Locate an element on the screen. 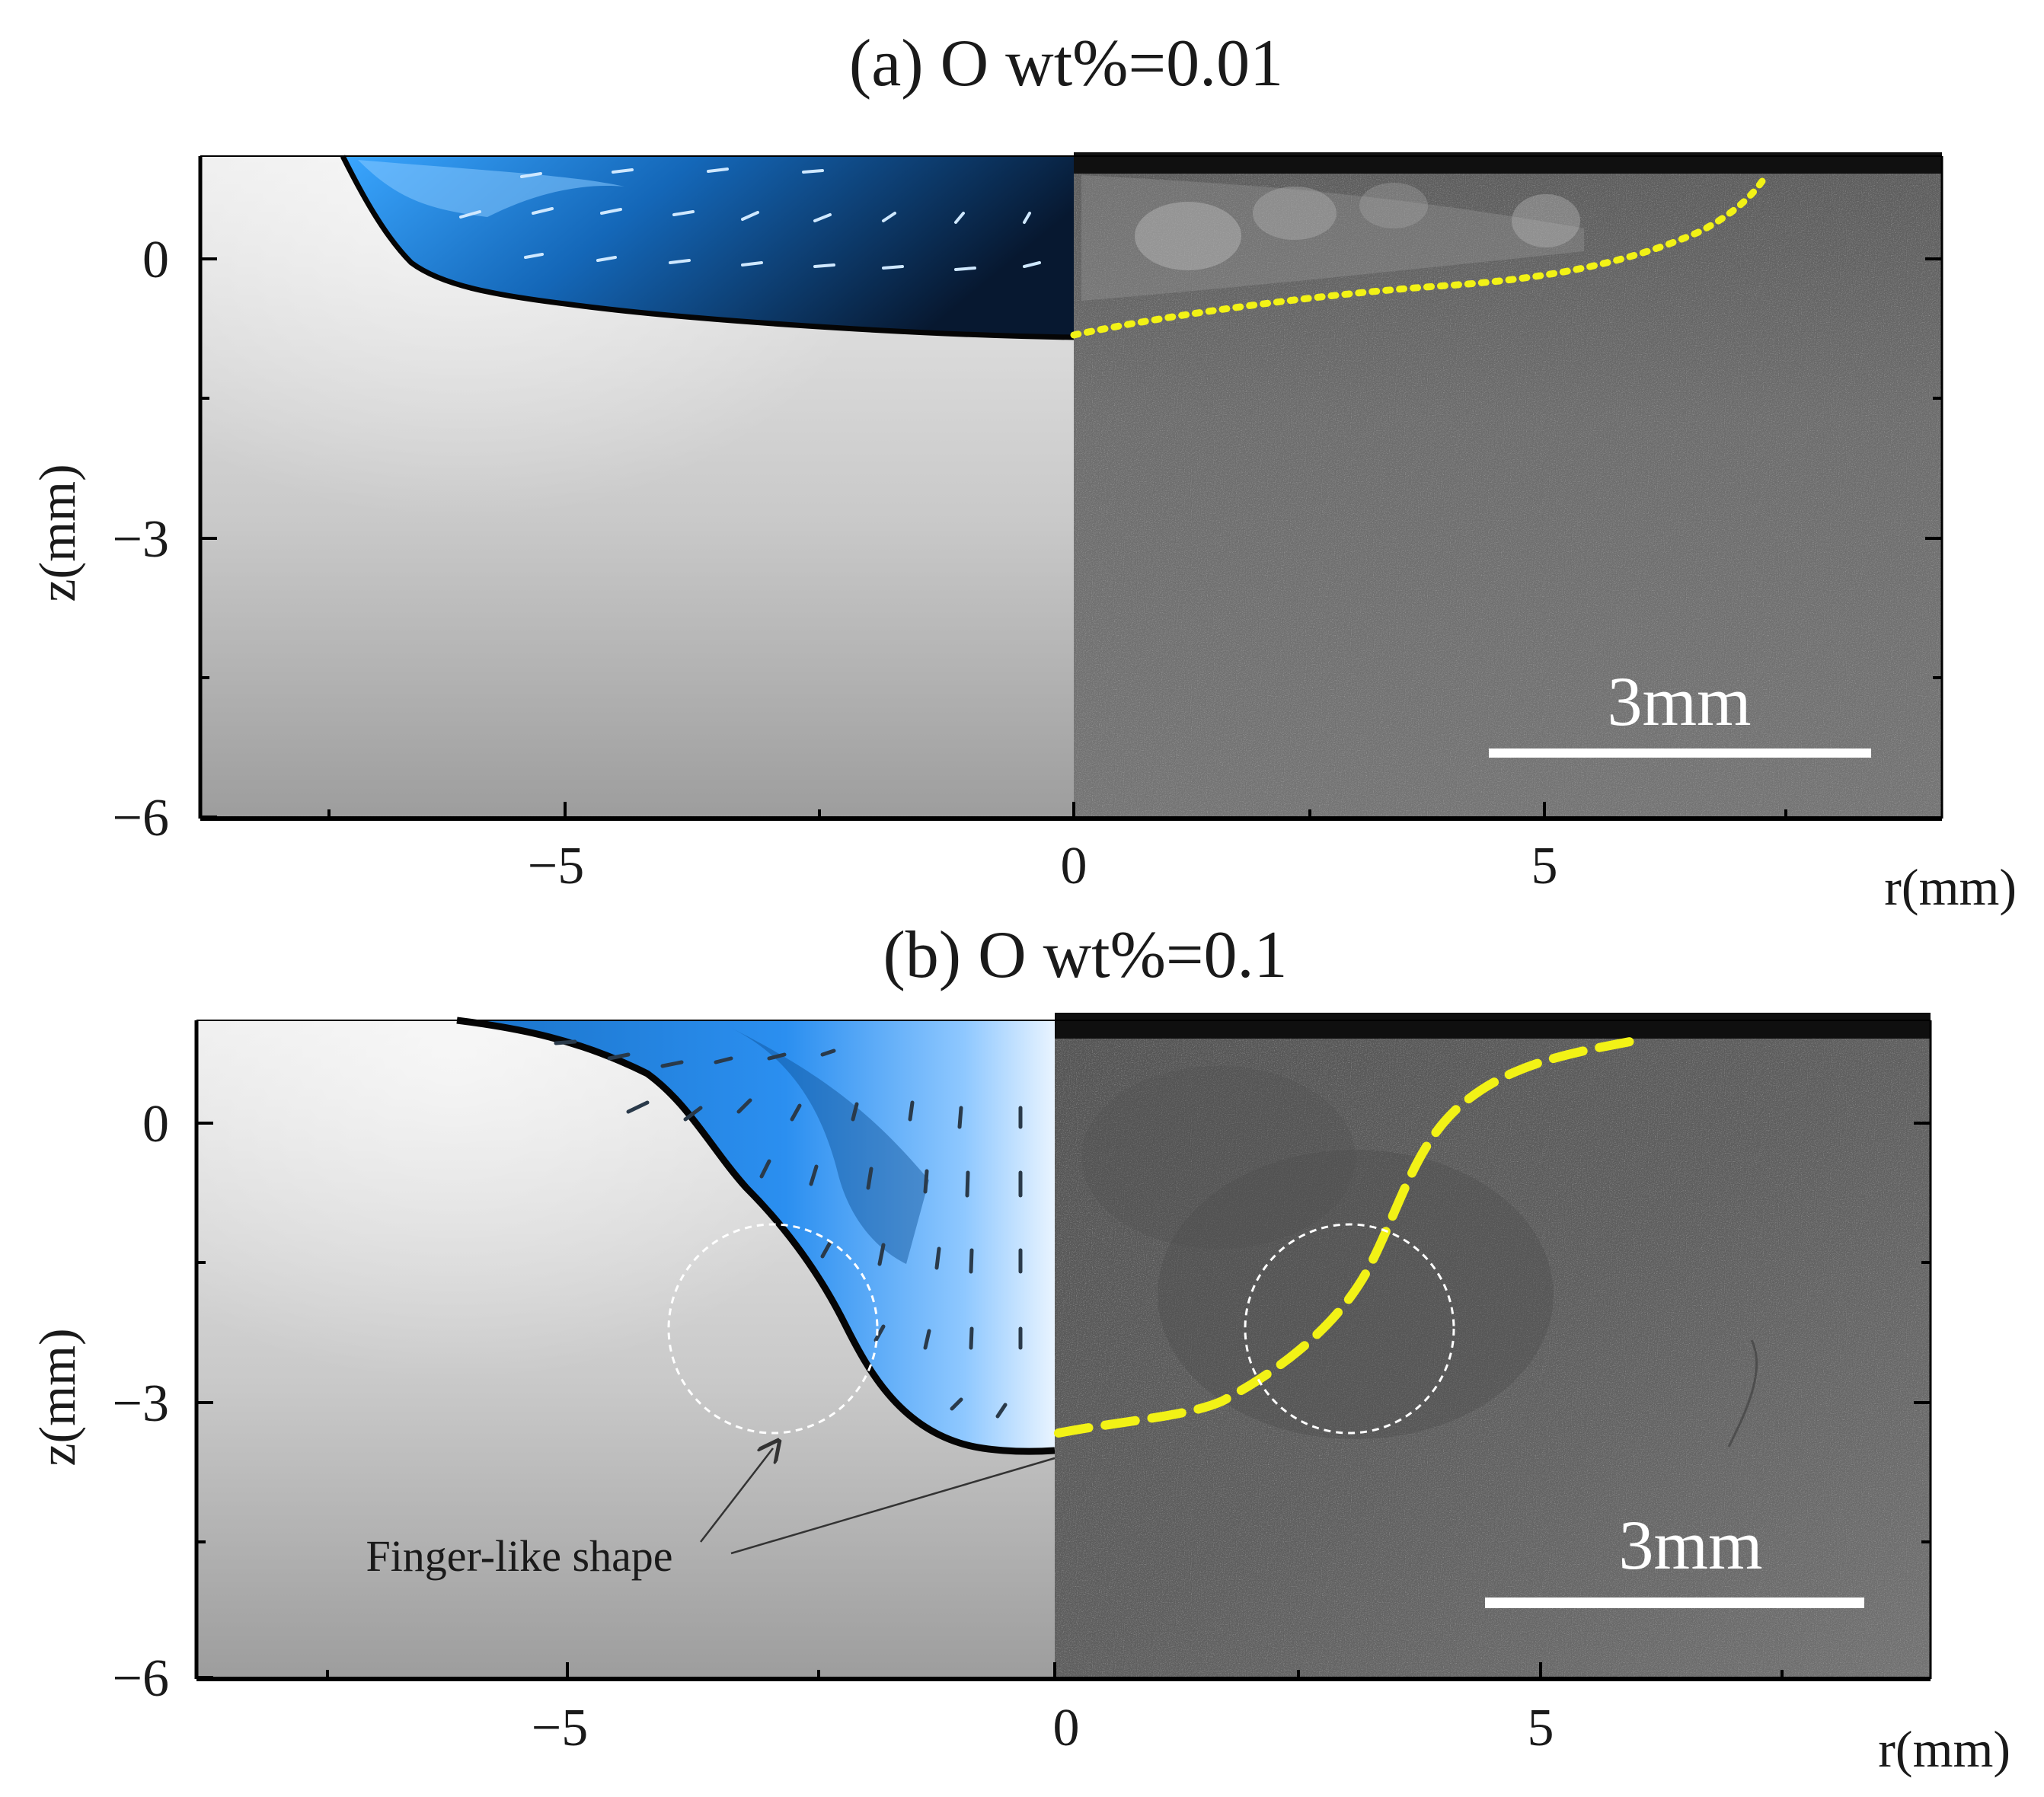 This screenshot has width=2044, height=1797. panel-b-x-tick-2: 5 is located at coordinates (1541, 1728).